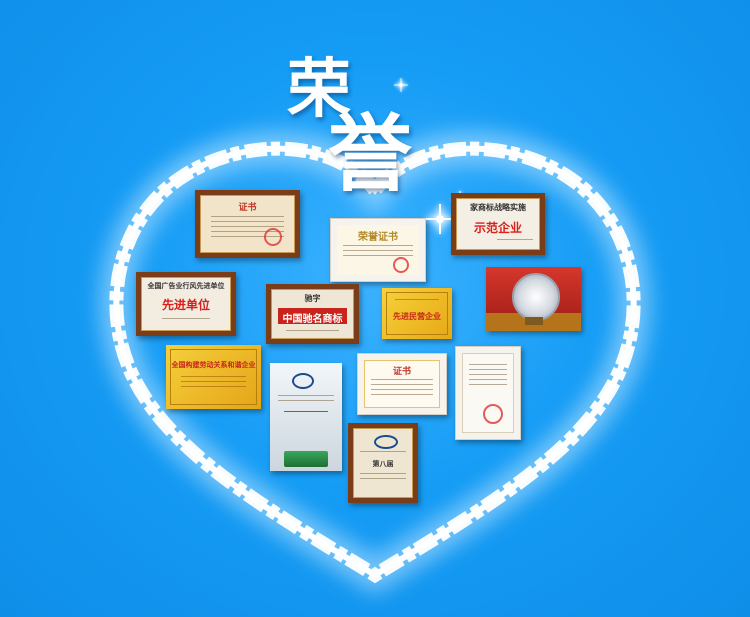 The image size is (750, 617). I want to click on certificate-6-title: 先进民营企业, so click(417, 316).